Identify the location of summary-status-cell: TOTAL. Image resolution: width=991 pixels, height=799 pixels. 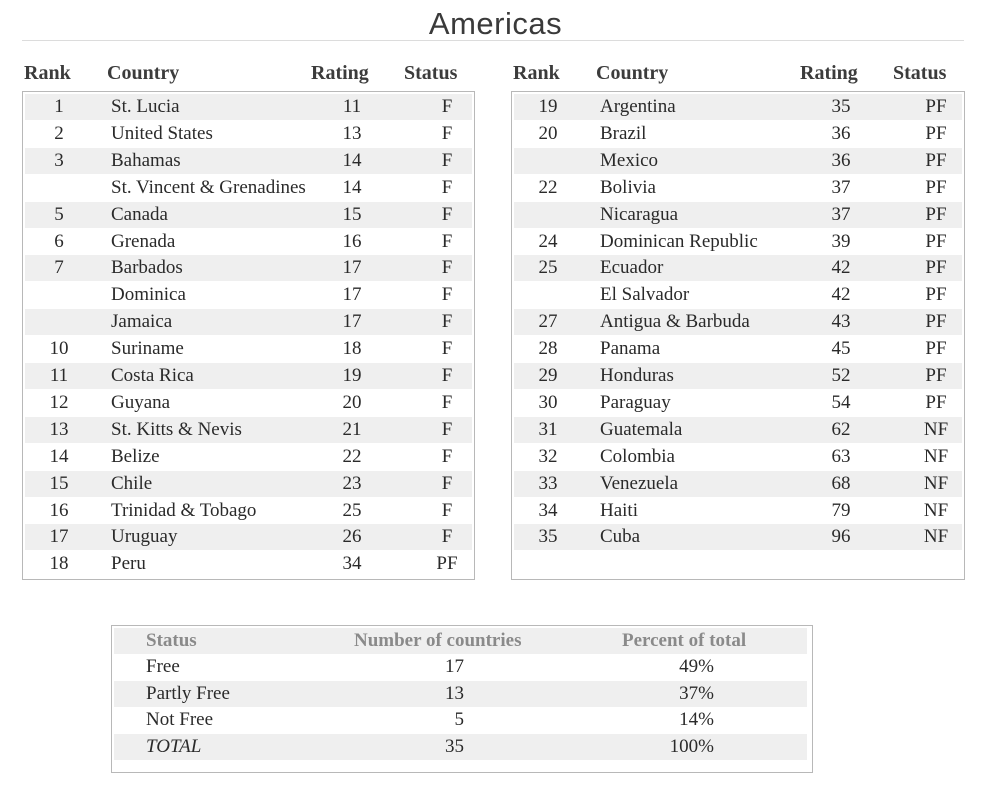
(174, 746).